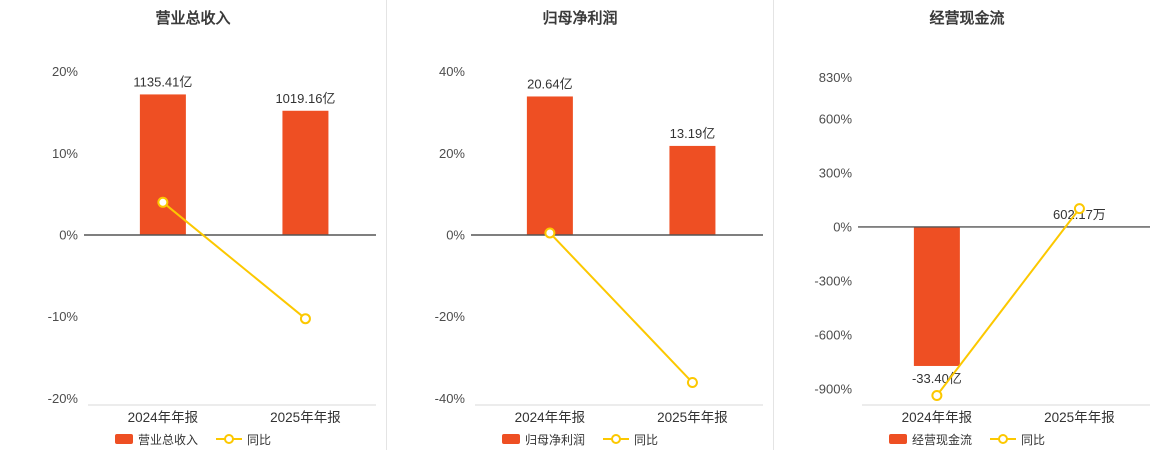 This screenshot has height=450, width=1160. Describe the element at coordinates (65, 153) in the screenshot. I see `y-tick-label: 10%` at that location.